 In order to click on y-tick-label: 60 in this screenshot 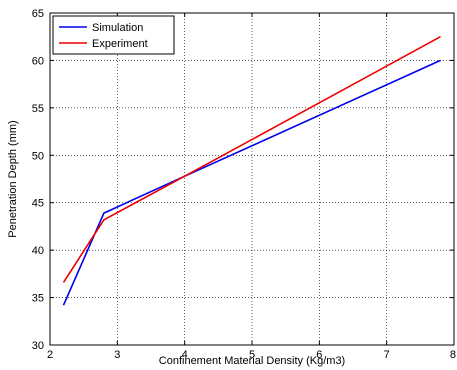, I will do `click(38, 61)`.